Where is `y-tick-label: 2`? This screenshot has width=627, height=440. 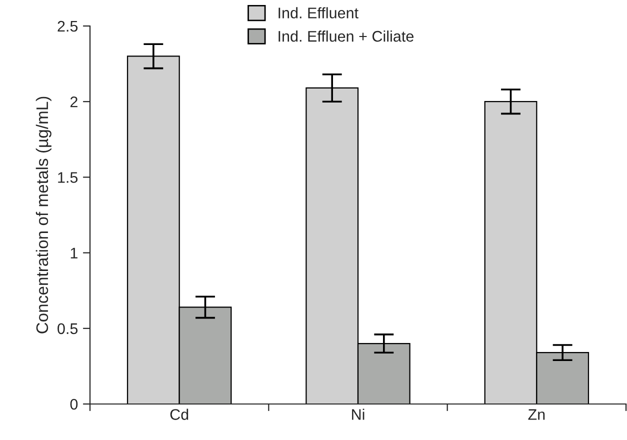 y-tick-label: 2 is located at coordinates (74, 102).